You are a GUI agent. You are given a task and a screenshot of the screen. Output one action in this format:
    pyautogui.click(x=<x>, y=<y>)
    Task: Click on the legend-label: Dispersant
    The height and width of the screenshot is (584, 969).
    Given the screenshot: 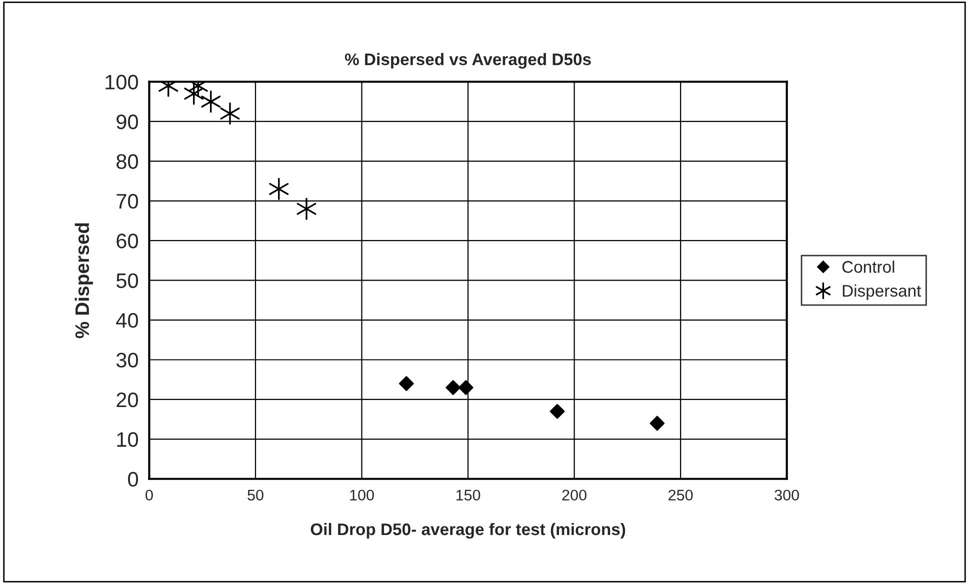 What is the action you would take?
    pyautogui.click(x=882, y=292)
    